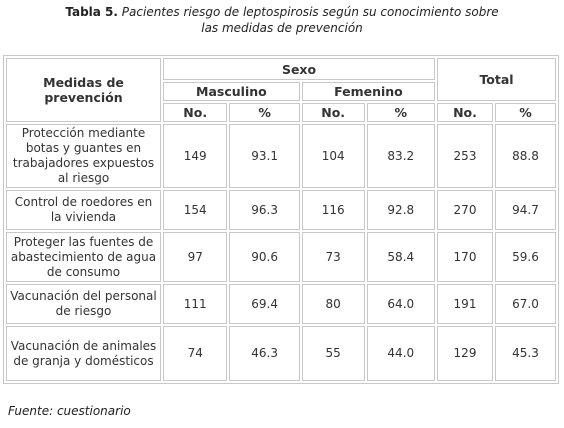 The height and width of the screenshot is (428, 564). Describe the element at coordinates (333, 353) in the screenshot. I see `cell: 55` at that location.